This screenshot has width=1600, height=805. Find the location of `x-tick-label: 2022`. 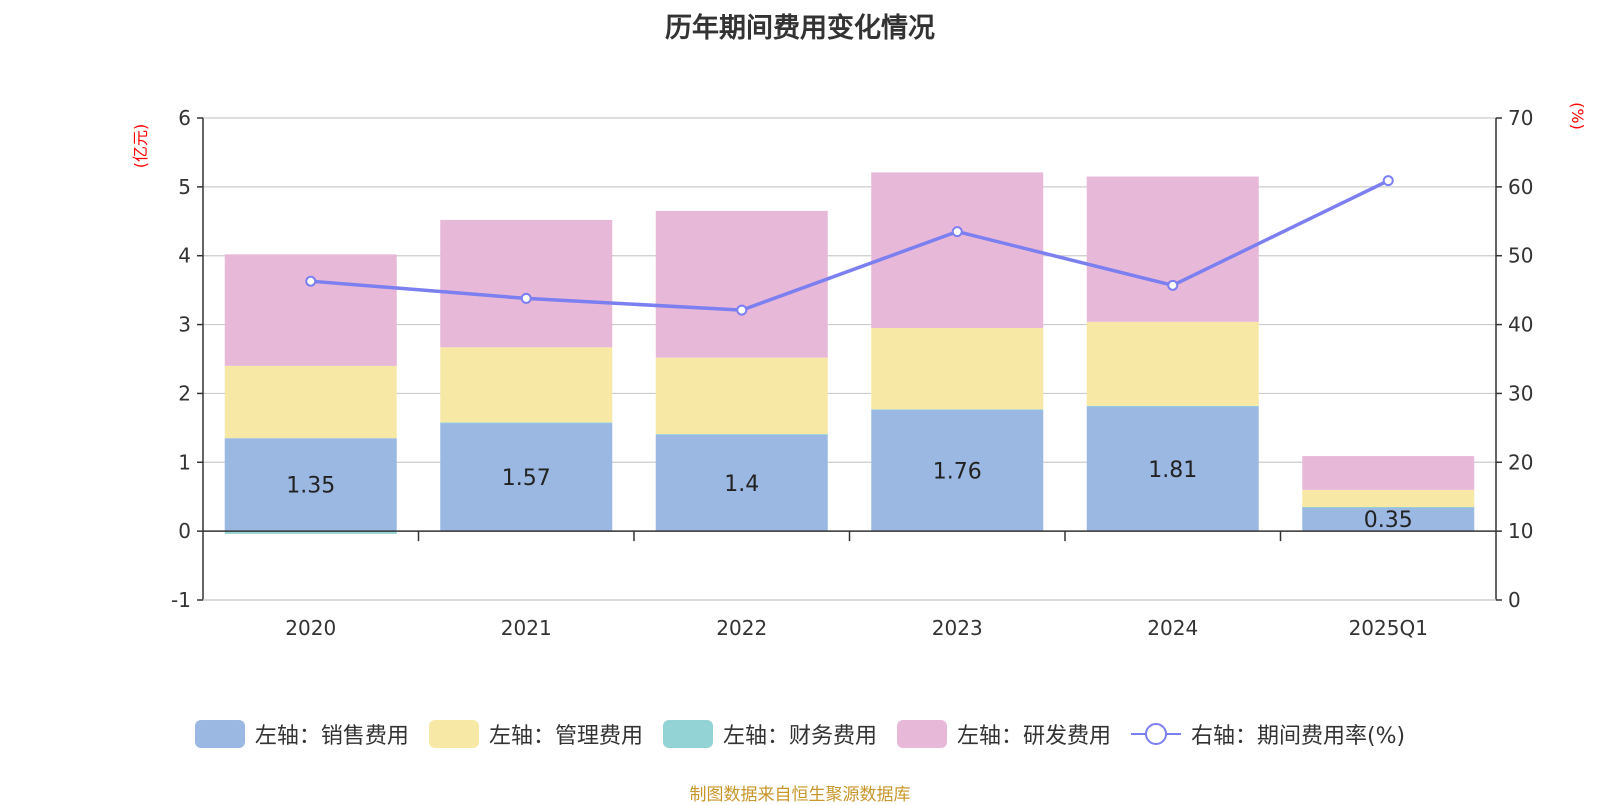

x-tick-label: 2022 is located at coordinates (741, 628).